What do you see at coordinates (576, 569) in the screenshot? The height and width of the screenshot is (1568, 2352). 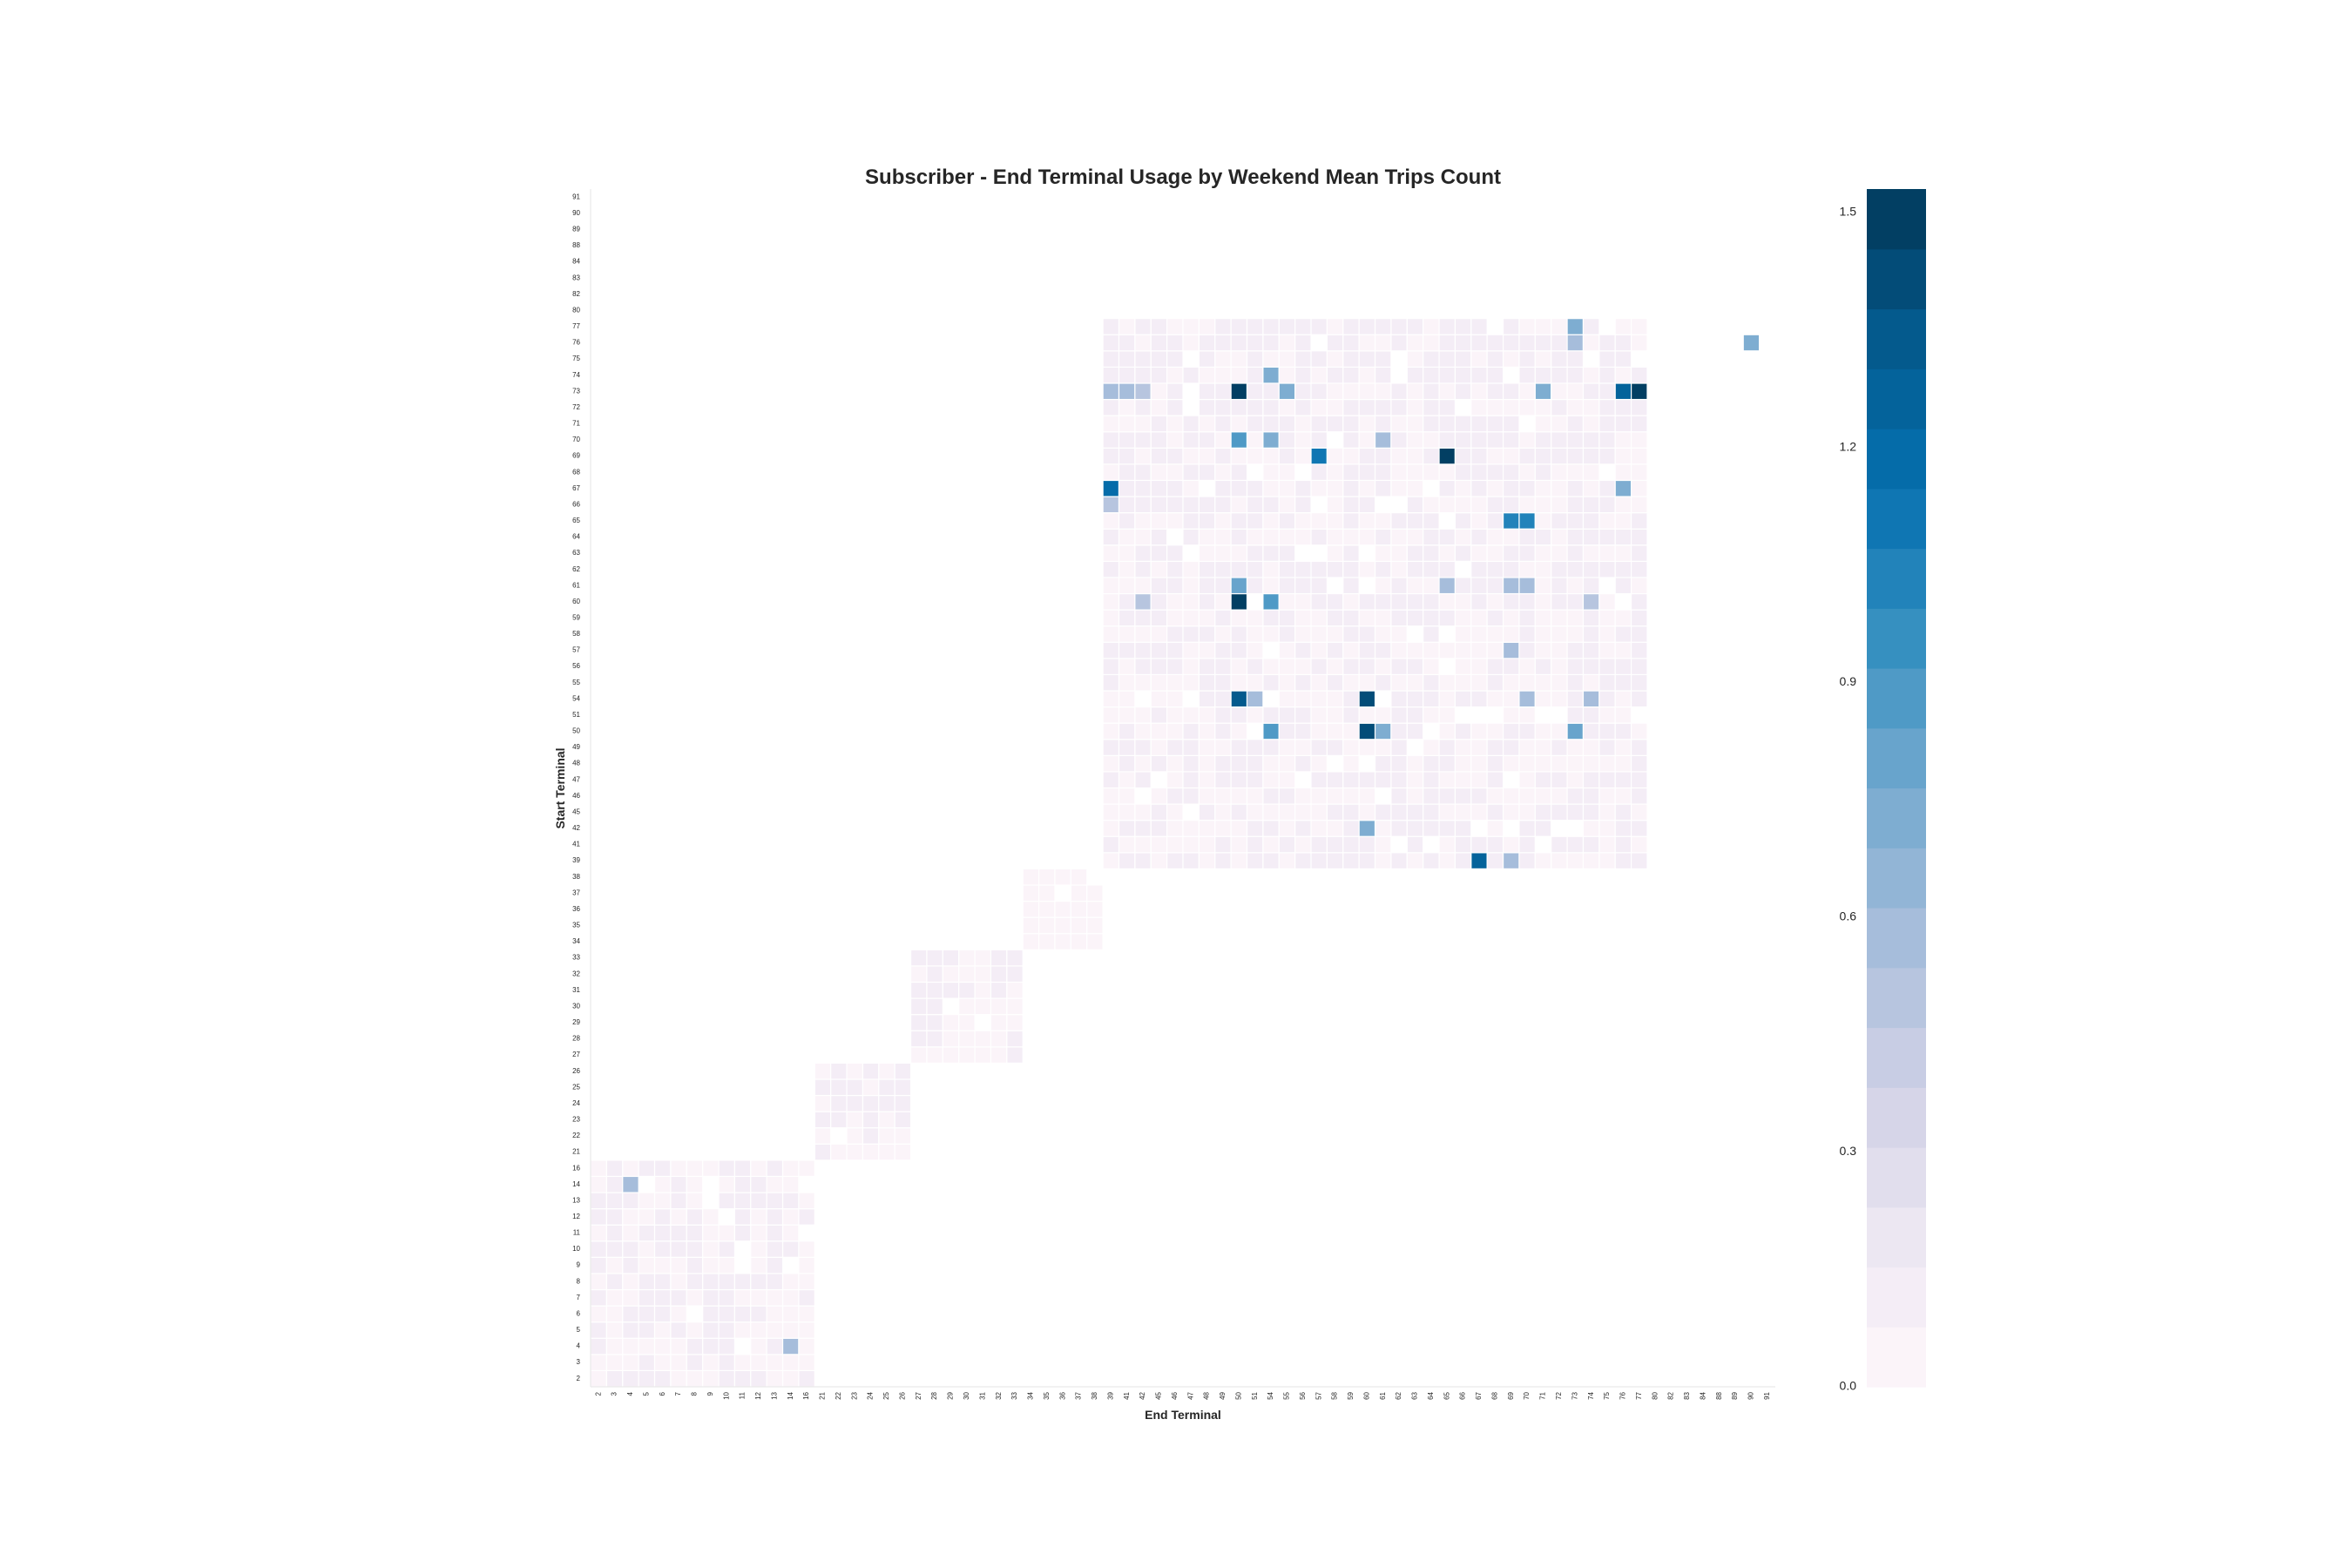 I see `y-tick-label: 62` at bounding box center [576, 569].